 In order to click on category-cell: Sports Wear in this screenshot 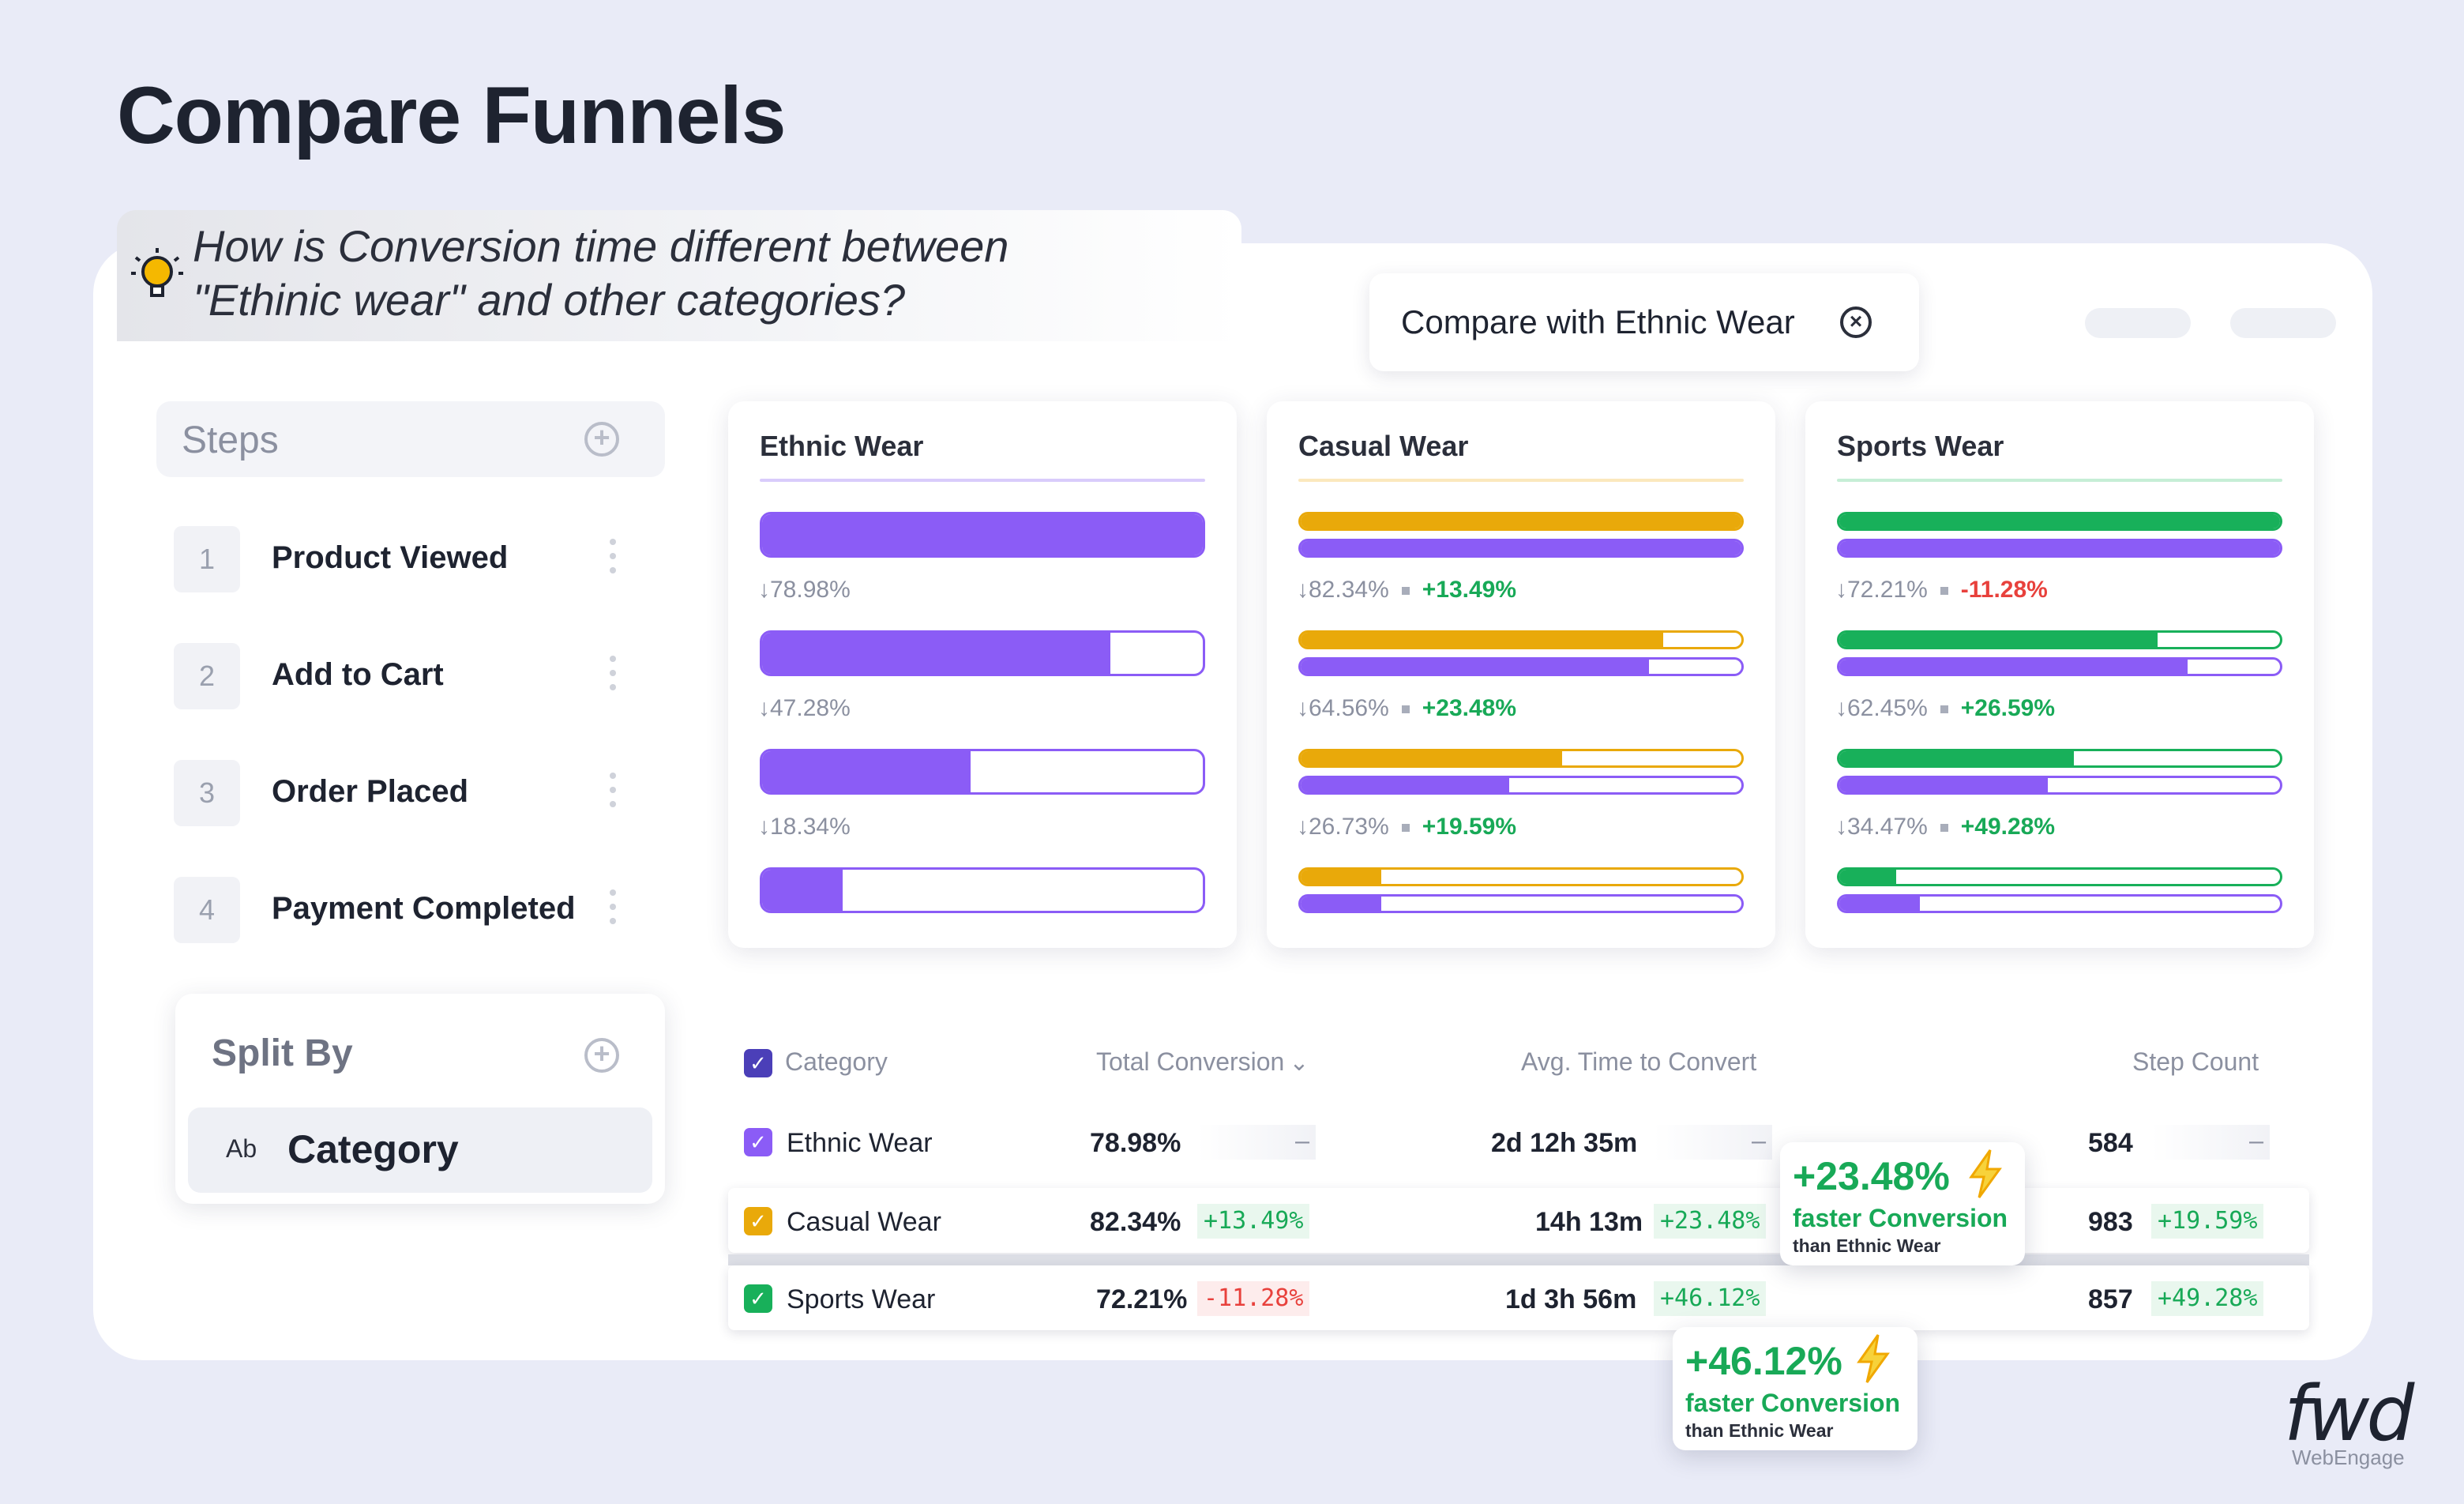, I will do `click(861, 1299)`.